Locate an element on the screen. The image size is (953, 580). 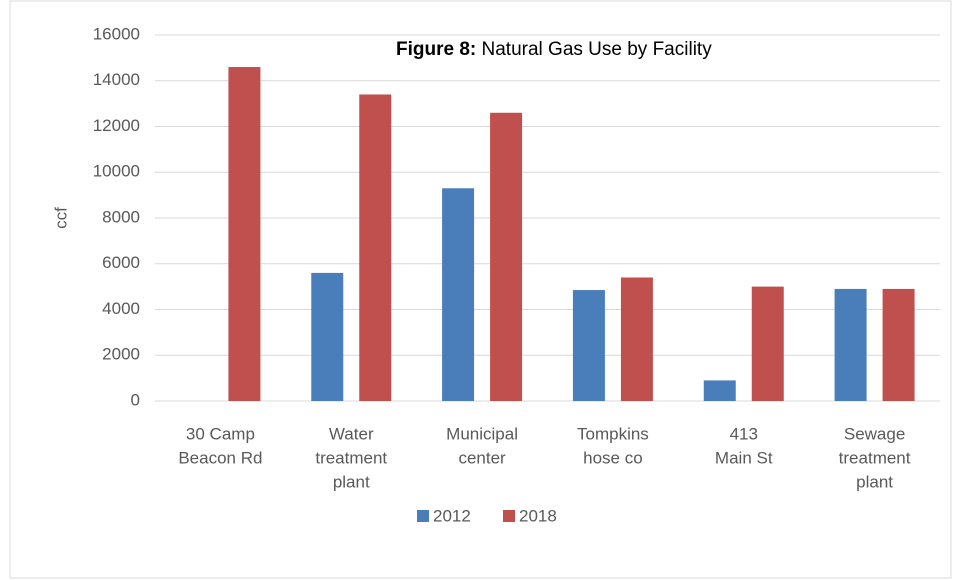
legend-label: 2012 is located at coordinates (452, 515).